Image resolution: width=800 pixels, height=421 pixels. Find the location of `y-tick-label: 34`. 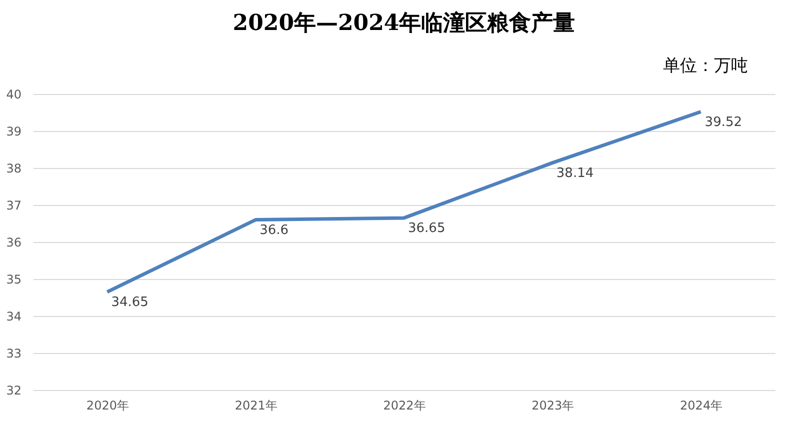

y-tick-label: 34 is located at coordinates (14, 317).